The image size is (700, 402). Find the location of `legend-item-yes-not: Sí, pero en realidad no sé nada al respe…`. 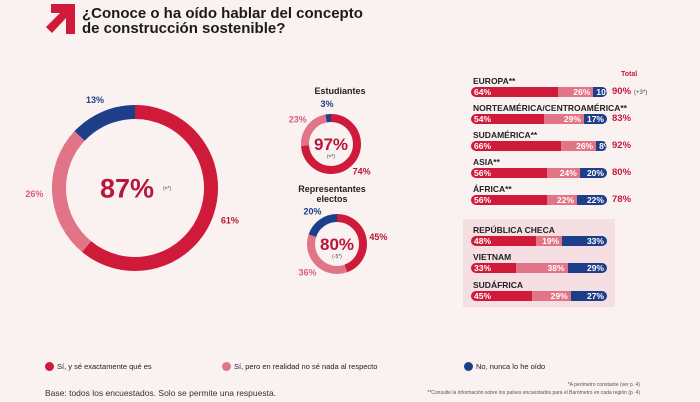

legend-item-yes-not: Sí, pero en realidad no sé nada al respe… is located at coordinates (299, 366).